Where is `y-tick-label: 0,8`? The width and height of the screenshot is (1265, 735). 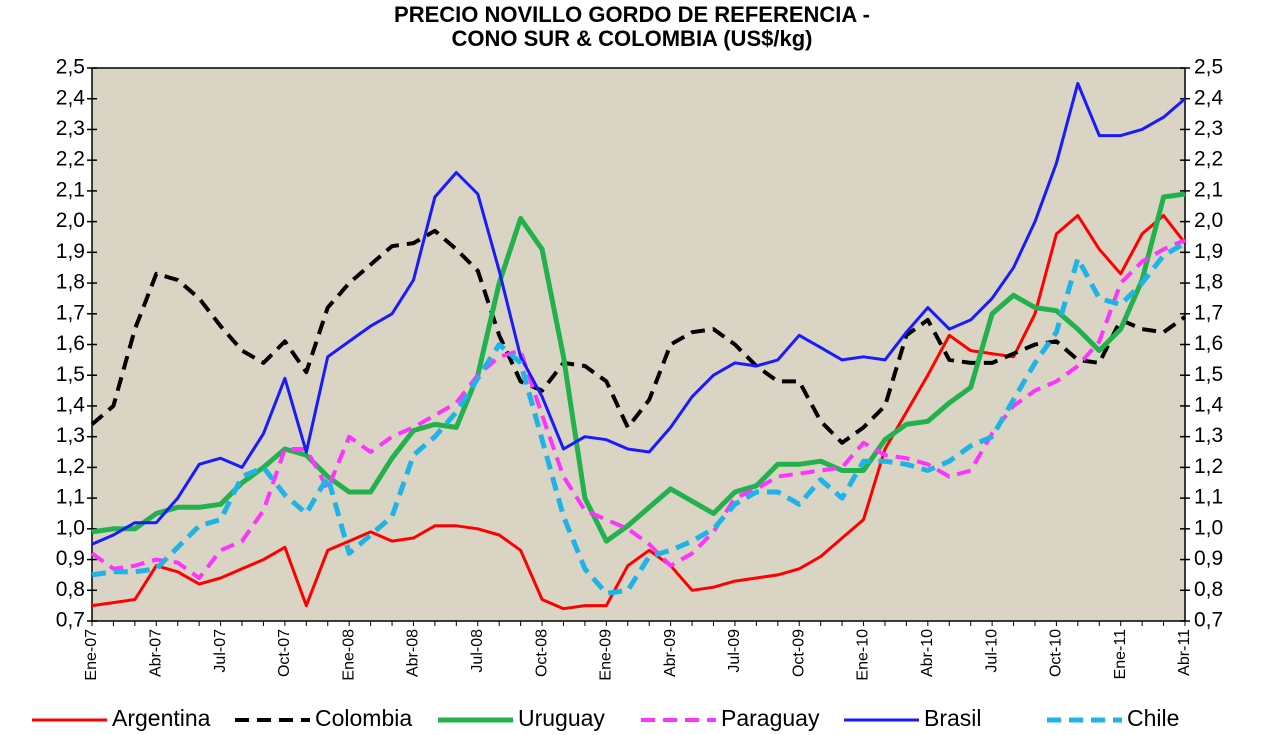
y-tick-label: 0,8 is located at coordinates (70, 589).